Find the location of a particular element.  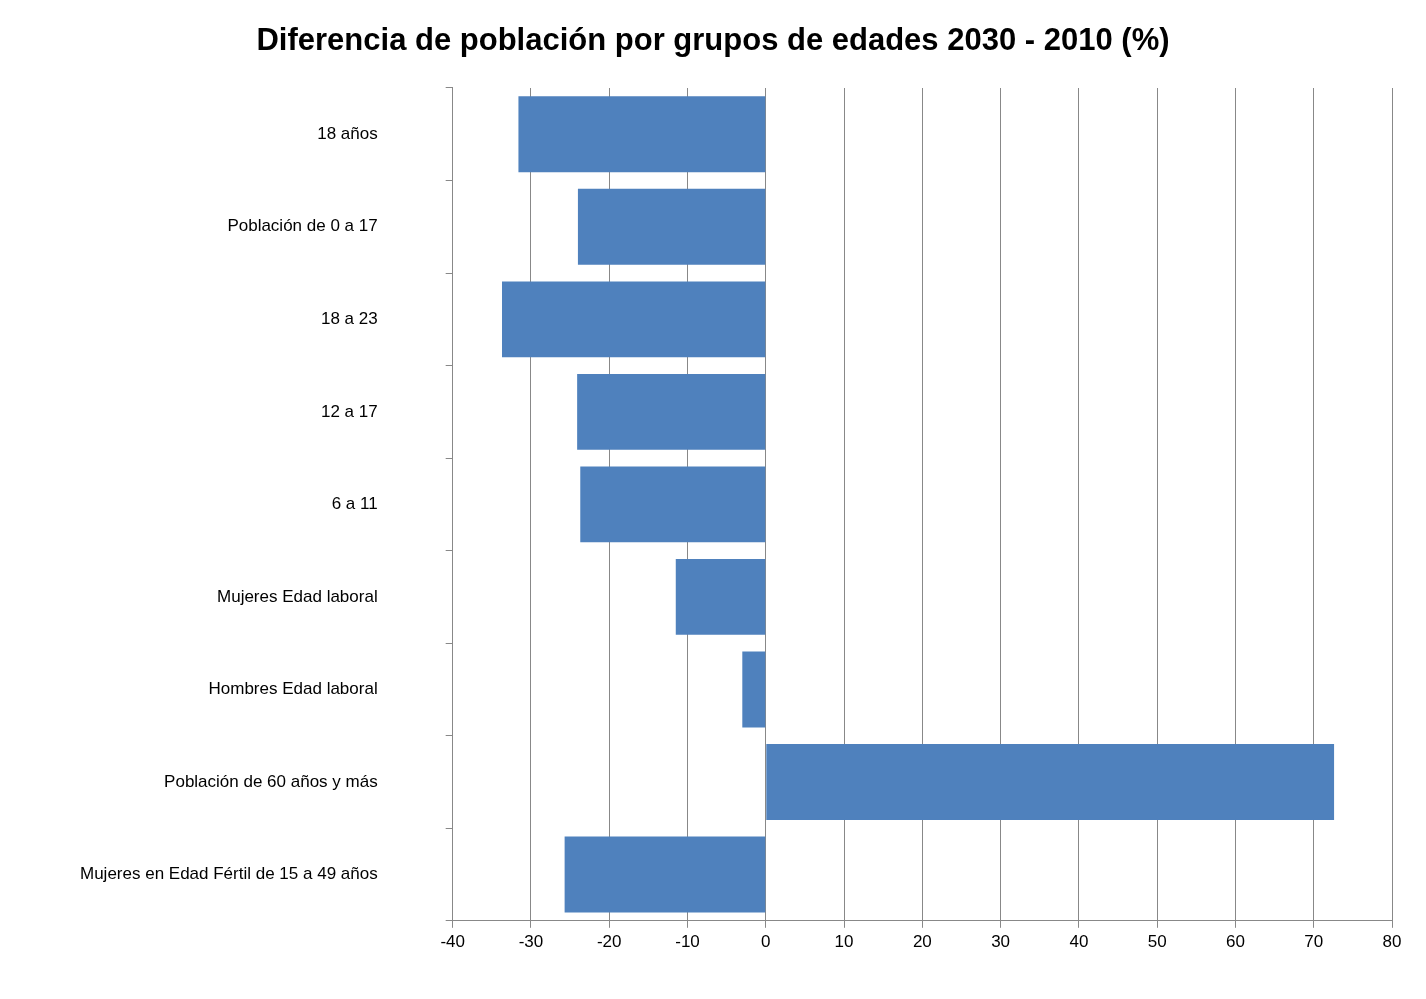

x-tick-label: 60 is located at coordinates (1235, 941).